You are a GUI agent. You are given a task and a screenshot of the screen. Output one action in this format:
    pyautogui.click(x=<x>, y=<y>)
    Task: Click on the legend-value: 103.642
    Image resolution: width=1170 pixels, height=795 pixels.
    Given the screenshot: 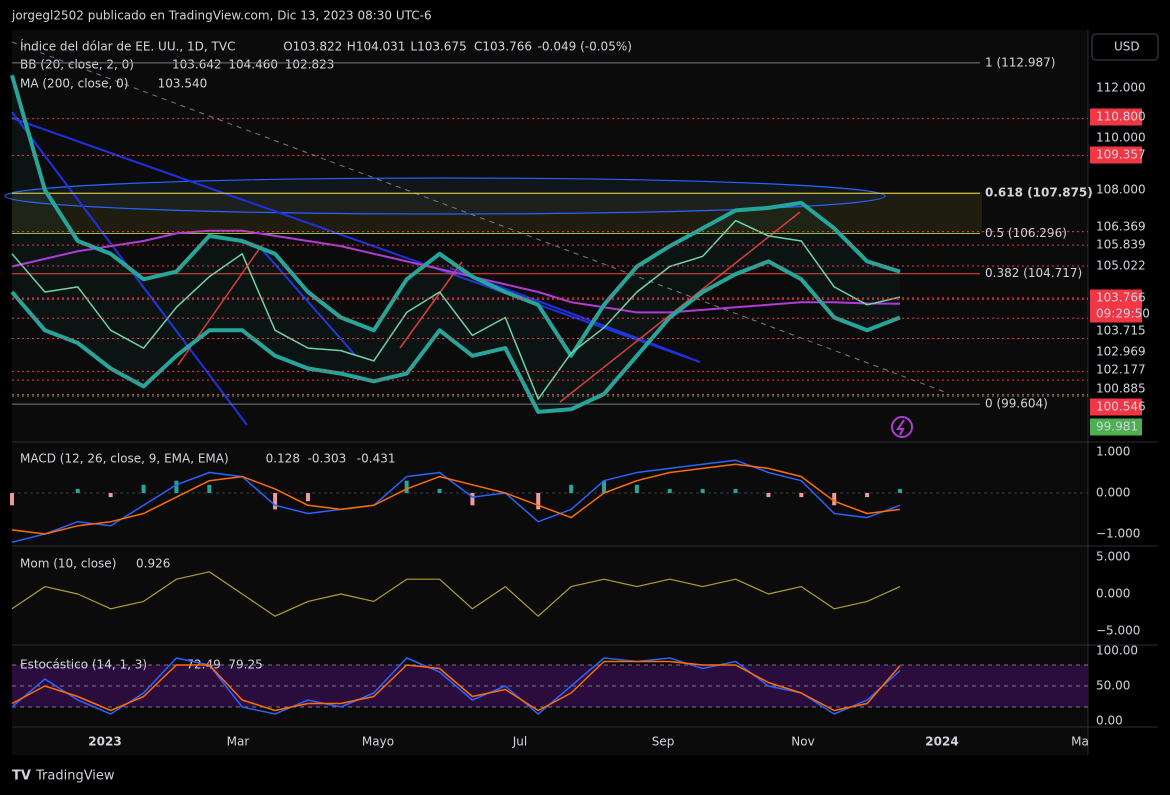 What is the action you would take?
    pyautogui.click(x=197, y=65)
    